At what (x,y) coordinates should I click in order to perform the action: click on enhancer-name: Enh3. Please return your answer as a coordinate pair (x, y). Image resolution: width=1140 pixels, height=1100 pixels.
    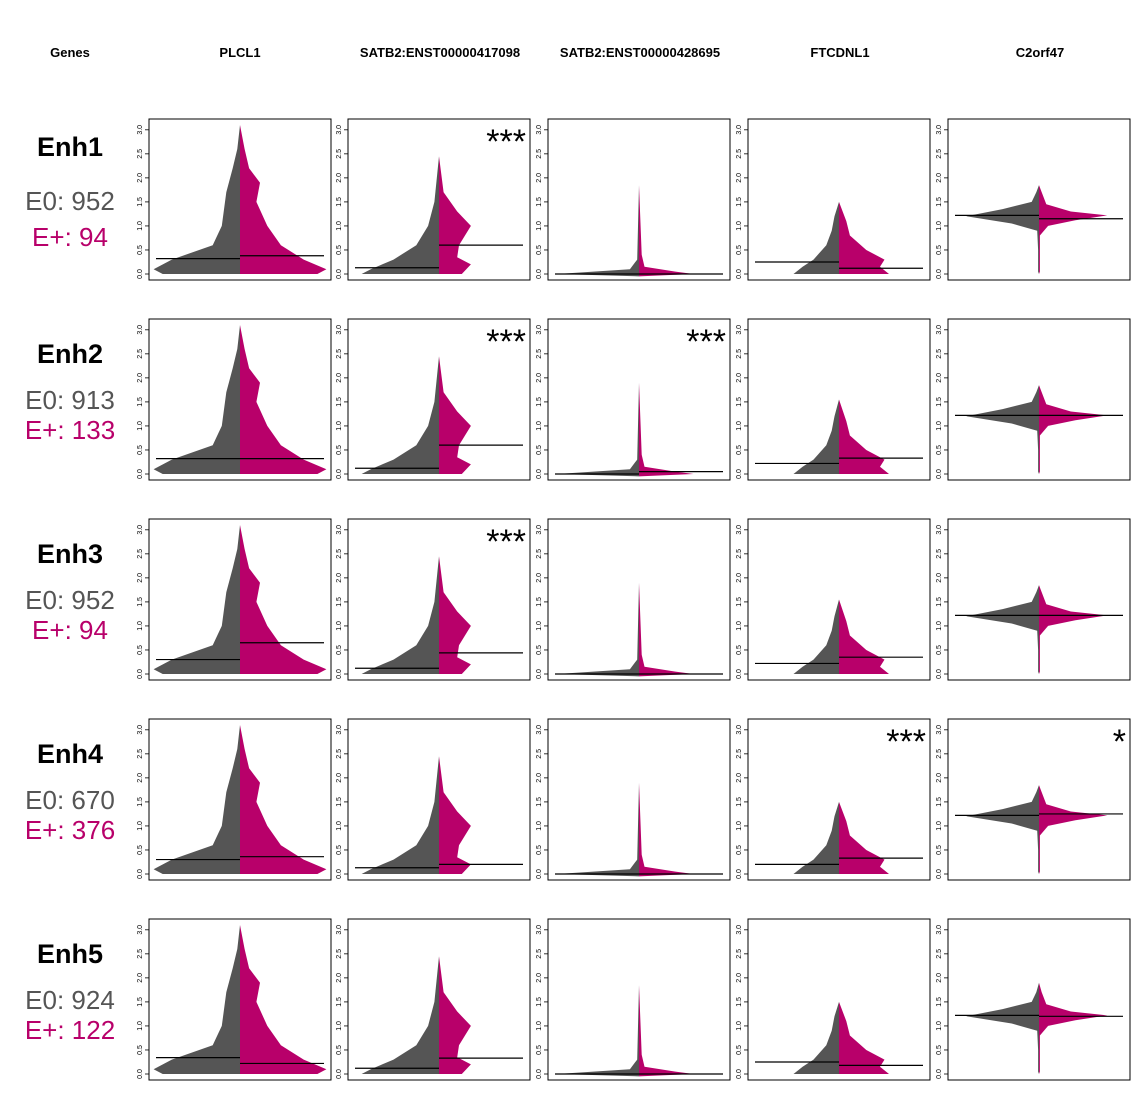
    Looking at the image, I should click on (69, 554).